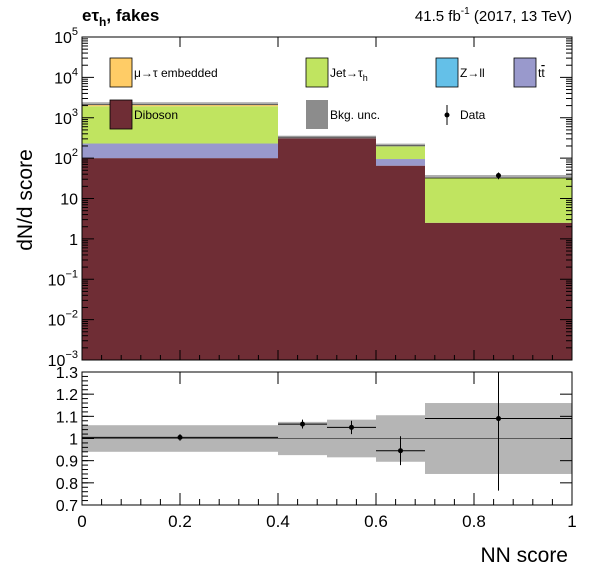 The height and width of the screenshot is (572, 596). What do you see at coordinates (73, 240) in the screenshot?
I see `y-tick-label-5: 1` at bounding box center [73, 240].